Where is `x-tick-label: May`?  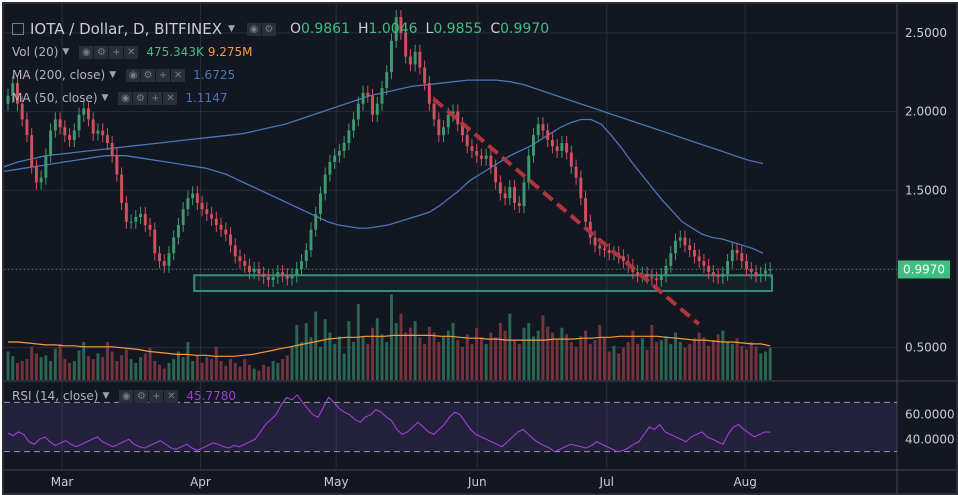
x-tick-label: May is located at coordinates (336, 482).